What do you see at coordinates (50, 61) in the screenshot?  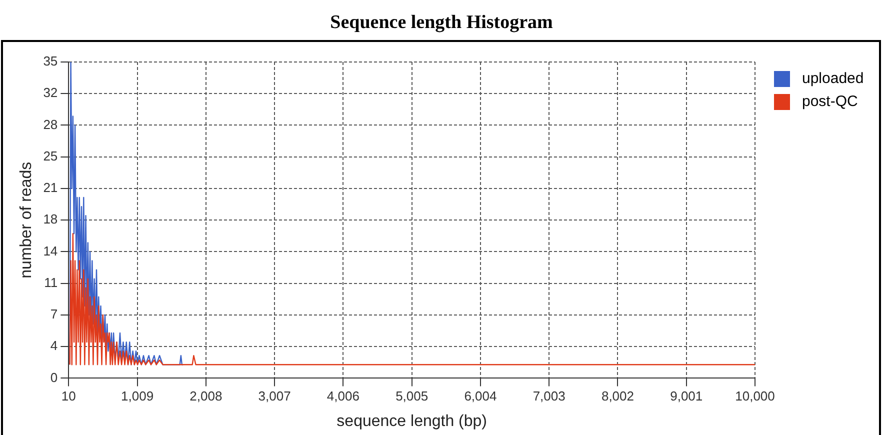 I see `y-tick-label: 35` at bounding box center [50, 61].